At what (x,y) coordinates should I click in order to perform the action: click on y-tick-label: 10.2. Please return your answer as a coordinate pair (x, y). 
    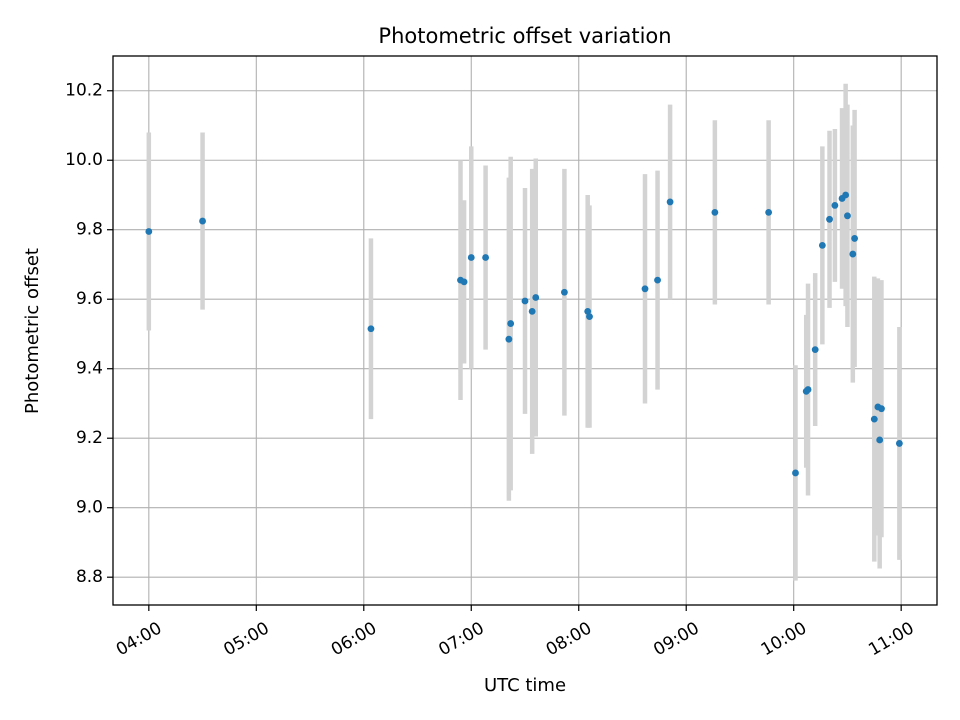
    Looking at the image, I should click on (84, 91).